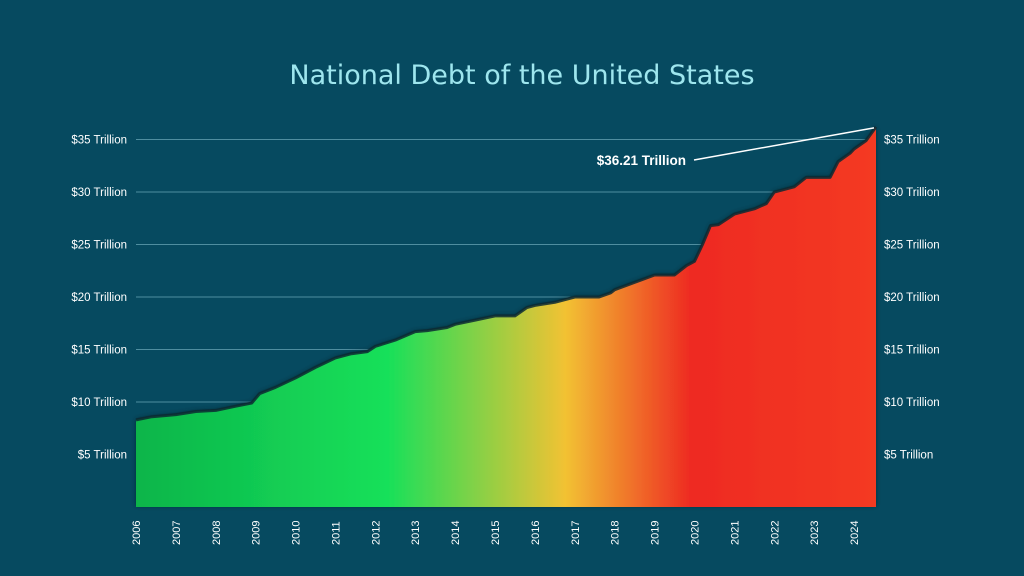  Describe the element at coordinates (416, 533) in the screenshot. I see `x-tick-label: 2013` at that location.